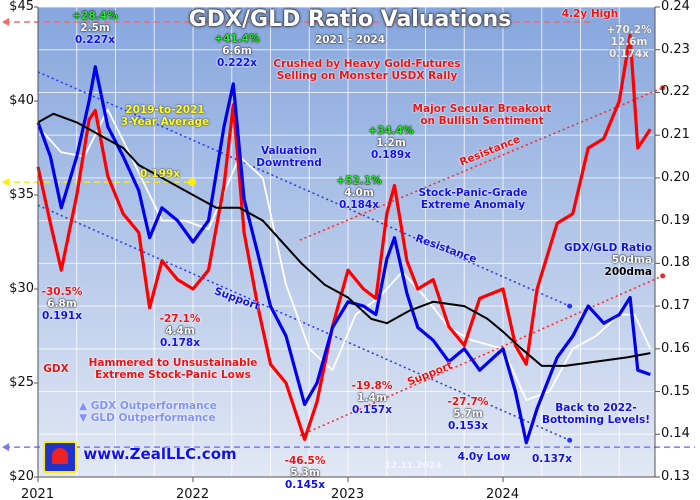 The height and width of the screenshot is (500, 700). Describe the element at coordinates (468, 402) in the screenshot. I see `pct: -27.7%` at that location.